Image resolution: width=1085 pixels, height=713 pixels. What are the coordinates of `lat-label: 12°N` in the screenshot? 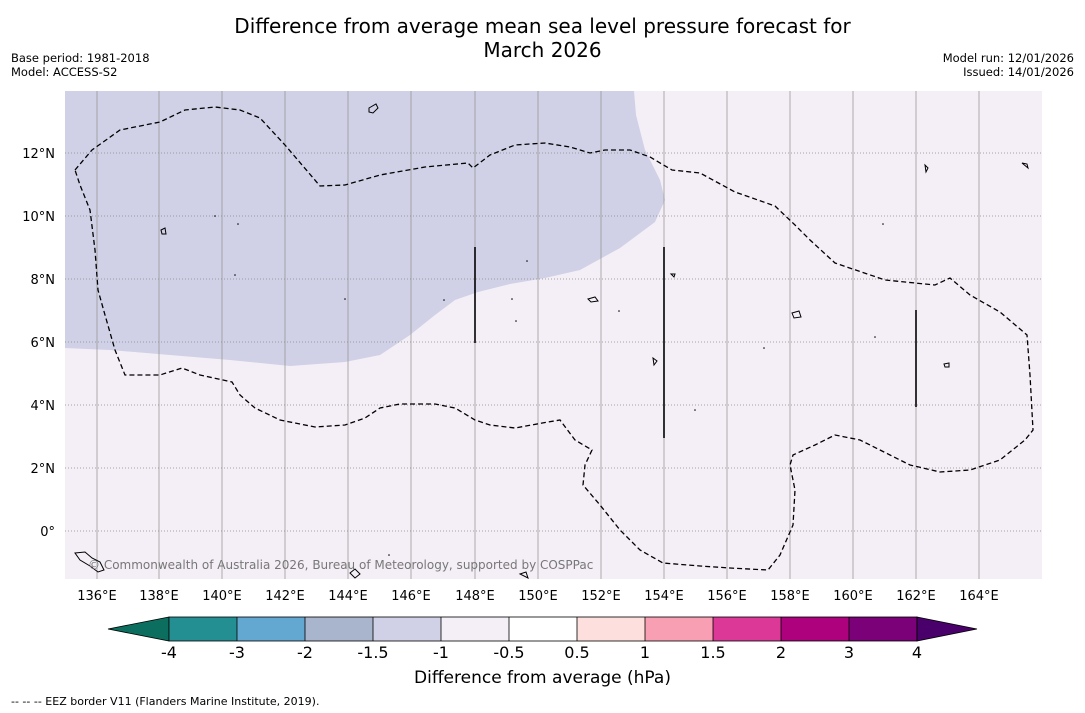 It's located at (38, 154).